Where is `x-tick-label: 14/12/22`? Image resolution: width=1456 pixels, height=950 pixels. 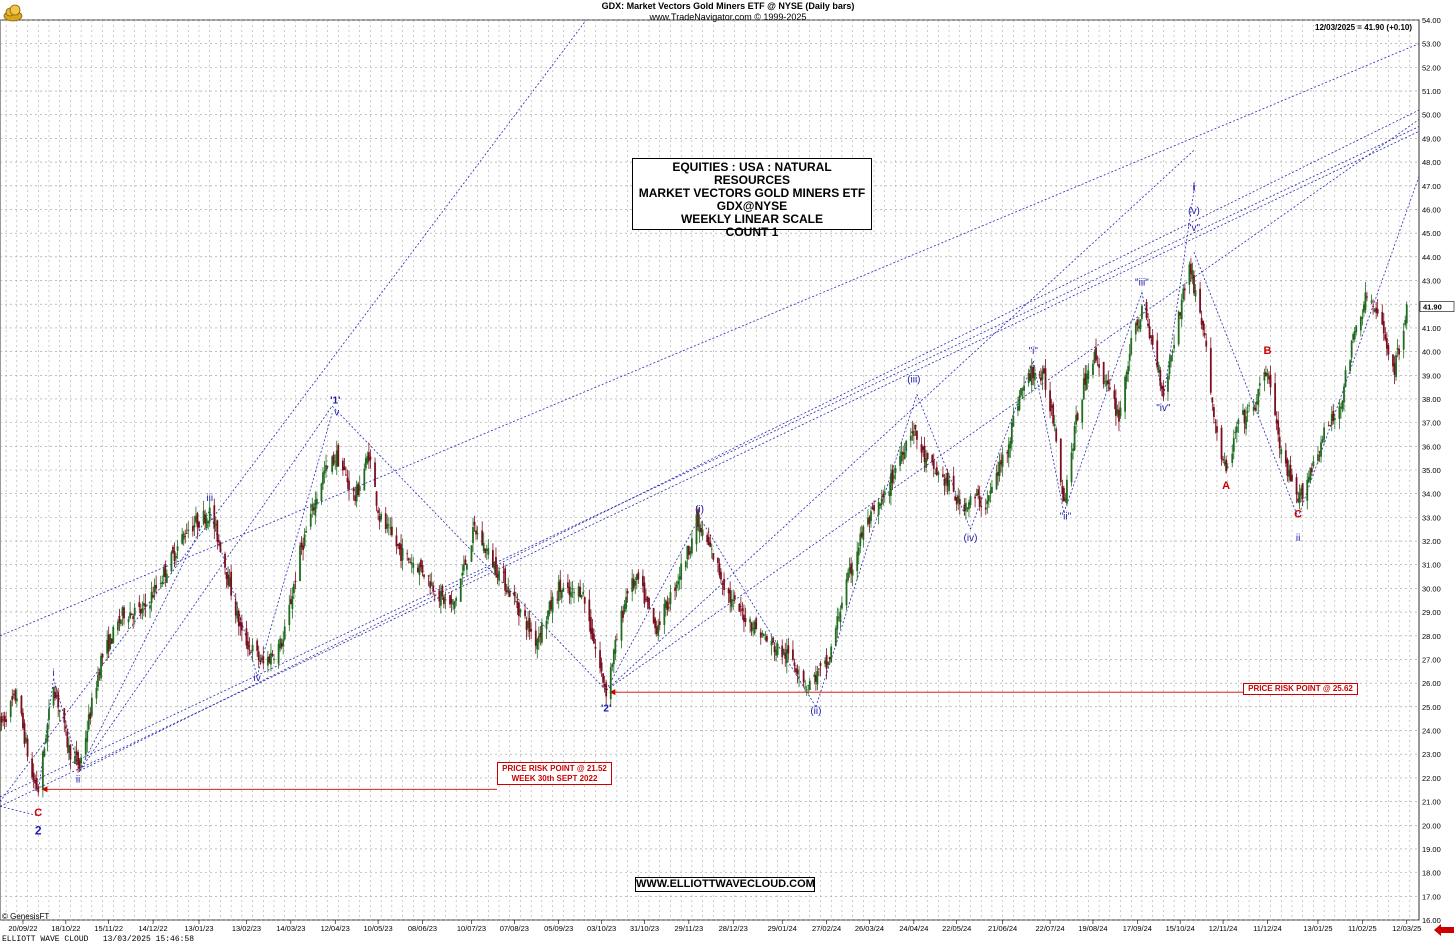 x-tick-label: 14/12/22 is located at coordinates (152, 928).